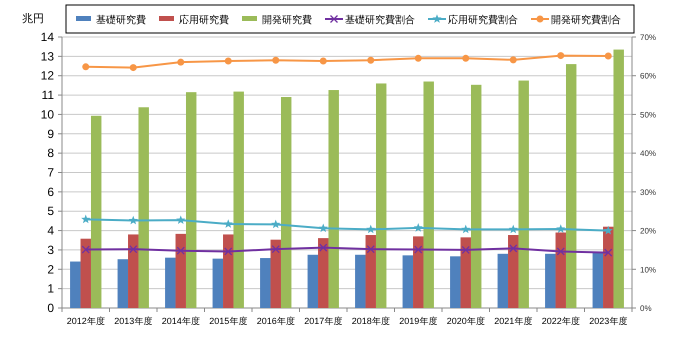  What do you see at coordinates (608, 321) in the screenshot?
I see `x-tick-label: 2023年度` at bounding box center [608, 321].